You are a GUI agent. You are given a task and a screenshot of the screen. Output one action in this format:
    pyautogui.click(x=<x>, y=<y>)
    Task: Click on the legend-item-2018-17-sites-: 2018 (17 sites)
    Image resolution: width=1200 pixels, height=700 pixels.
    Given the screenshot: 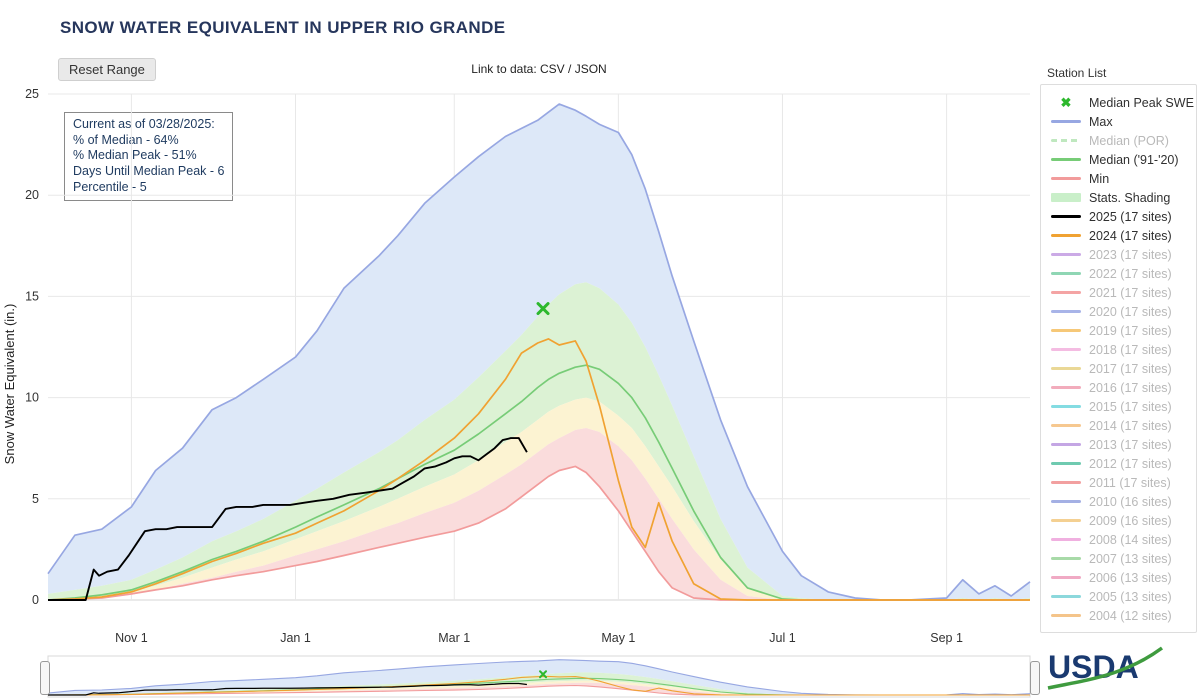 What is the action you would take?
    pyautogui.click(x=1123, y=349)
    